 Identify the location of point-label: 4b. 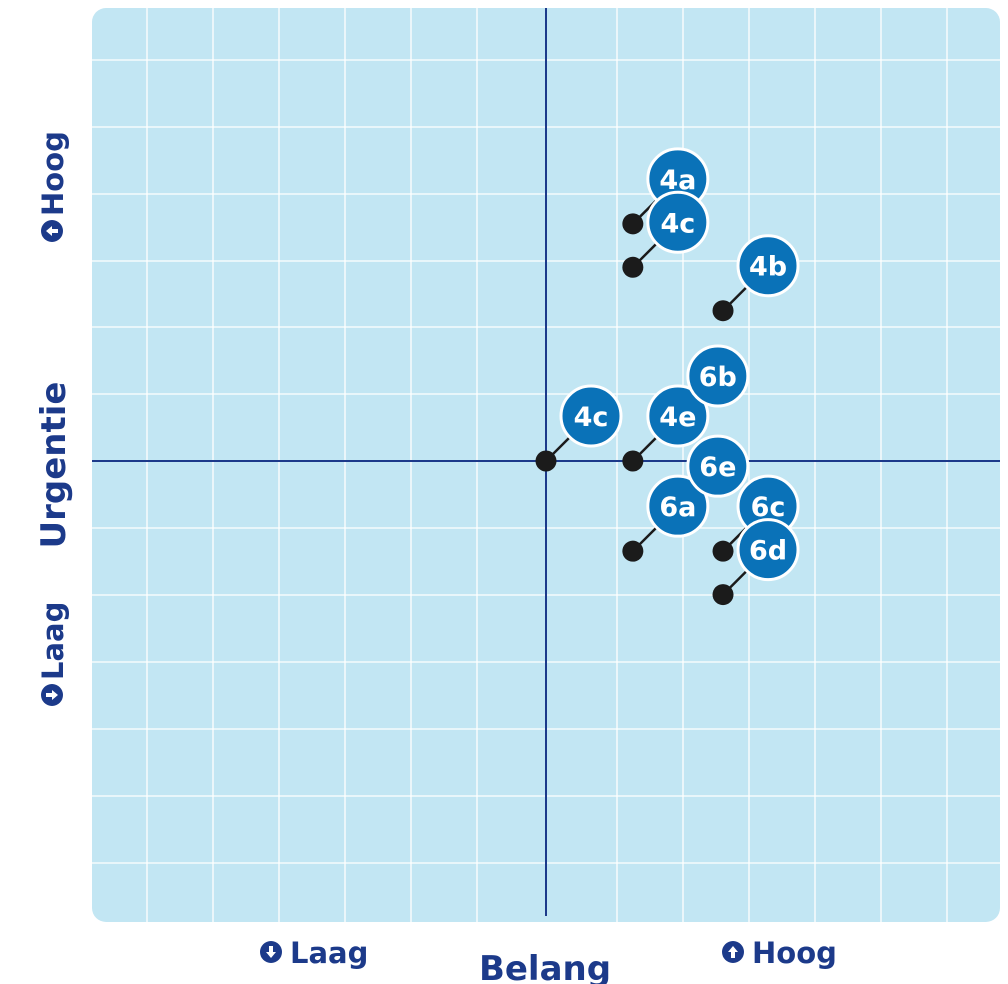
(768, 267).